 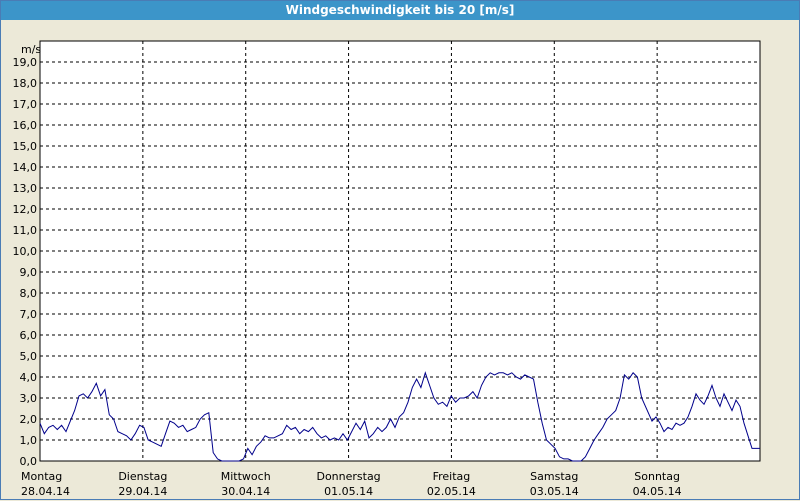 I want to click on y-tick-label: 5,0, so click(x=29, y=356).